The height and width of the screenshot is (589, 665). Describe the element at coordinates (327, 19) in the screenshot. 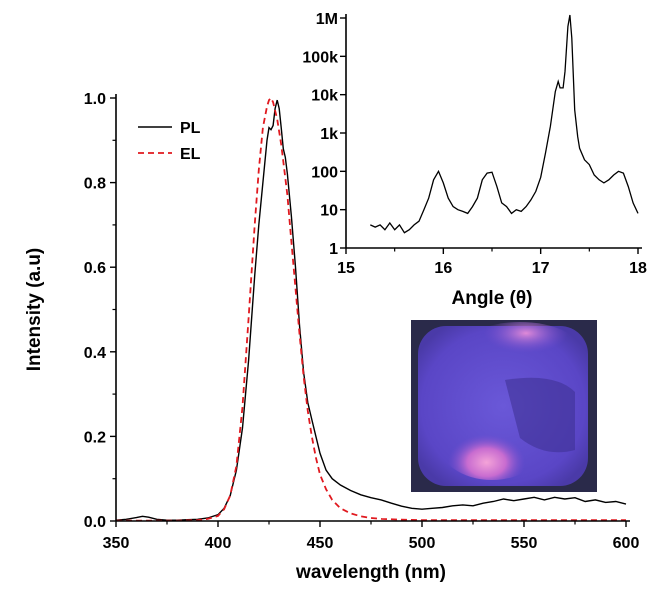

I see `inset-y-tick-label: 1M` at that location.